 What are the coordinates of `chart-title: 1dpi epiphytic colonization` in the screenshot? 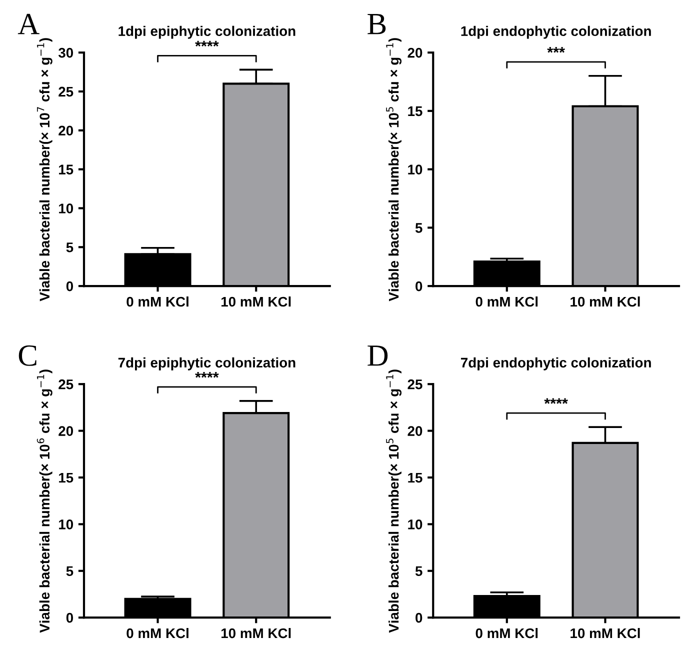 It's located at (207, 32).